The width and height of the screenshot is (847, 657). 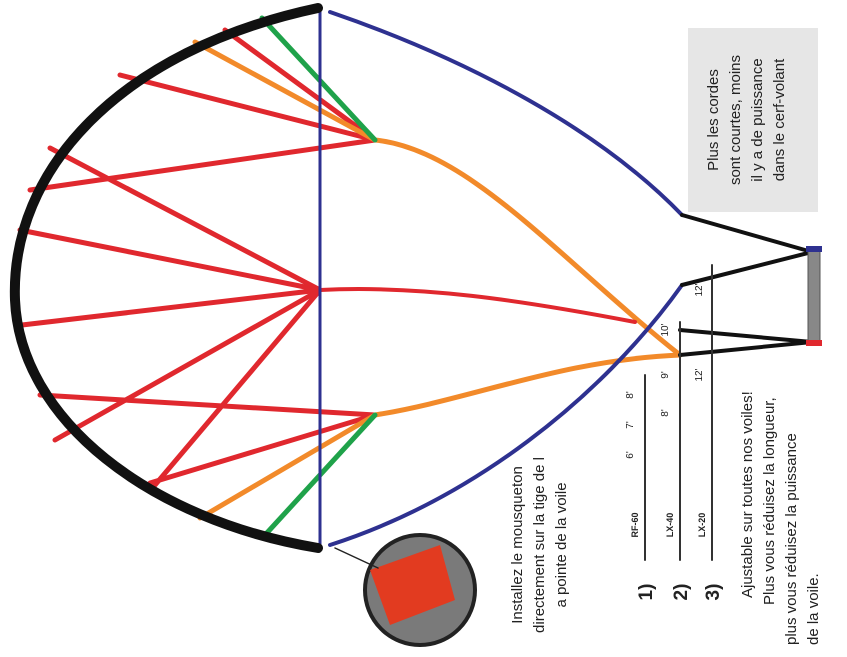 I want to click on note-line: sont courtes, moins, so click(x=735, y=120).